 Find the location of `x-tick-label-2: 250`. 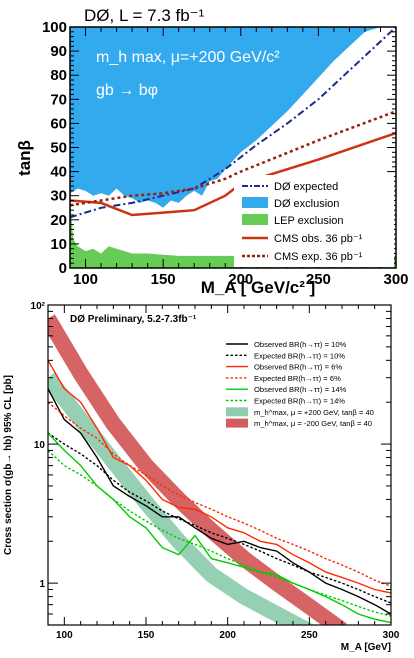

x-tick-label-2: 250 is located at coordinates (309, 635).